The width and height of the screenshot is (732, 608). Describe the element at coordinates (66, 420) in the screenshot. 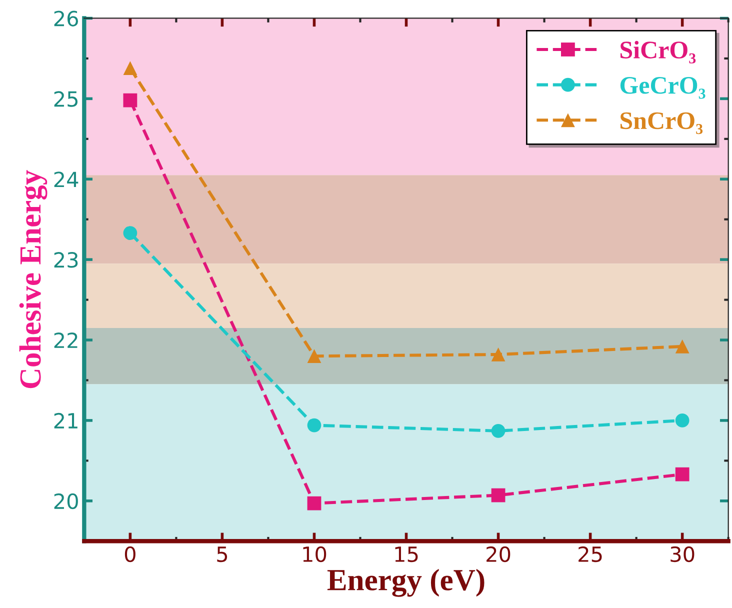

I see `y-tick-label: 21` at that location.